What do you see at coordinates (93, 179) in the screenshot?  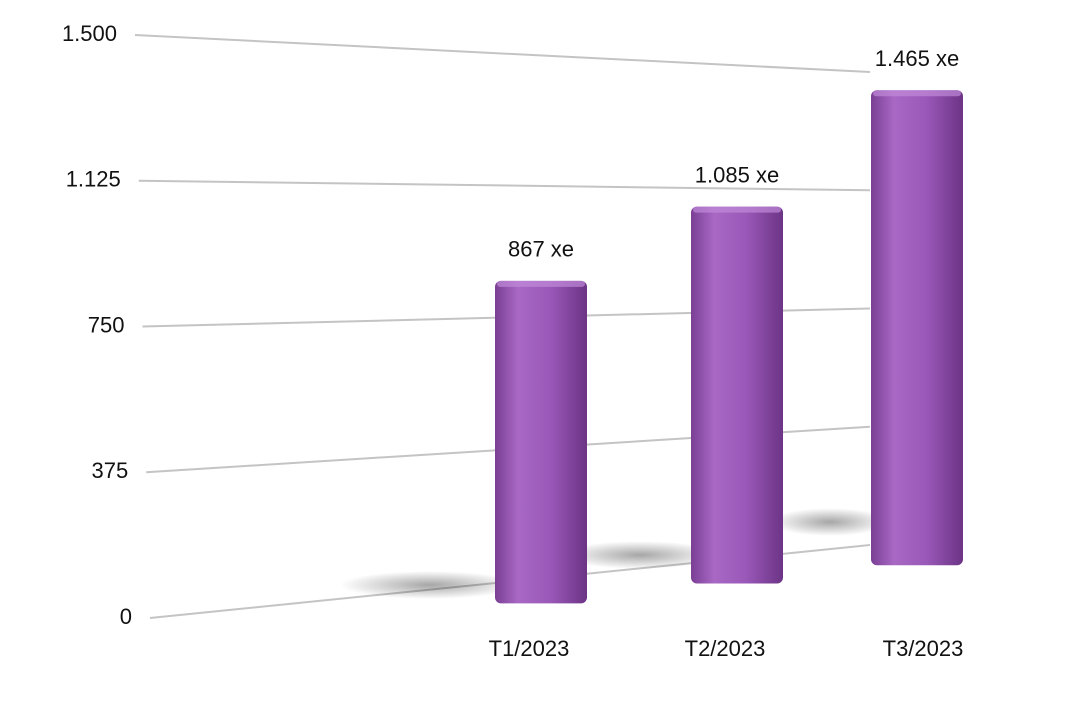 I see `y-tick-label: 1.125` at bounding box center [93, 179].